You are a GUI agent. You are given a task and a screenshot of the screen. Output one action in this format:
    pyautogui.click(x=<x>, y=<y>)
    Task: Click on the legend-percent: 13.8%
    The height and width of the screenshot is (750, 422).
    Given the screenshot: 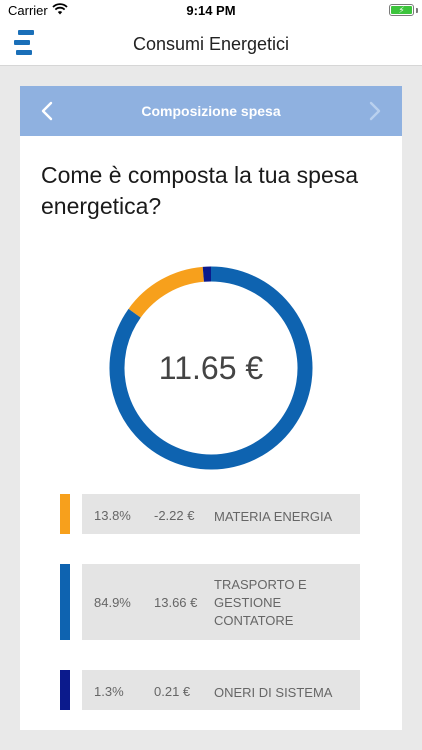 What is the action you would take?
    pyautogui.click(x=112, y=515)
    